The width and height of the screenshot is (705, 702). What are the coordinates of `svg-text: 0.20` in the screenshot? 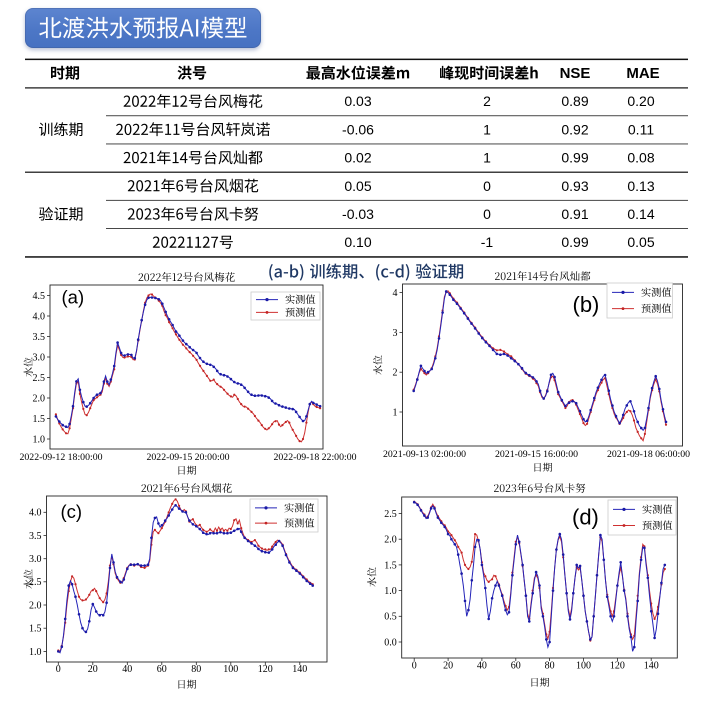 It's located at (640, 101).